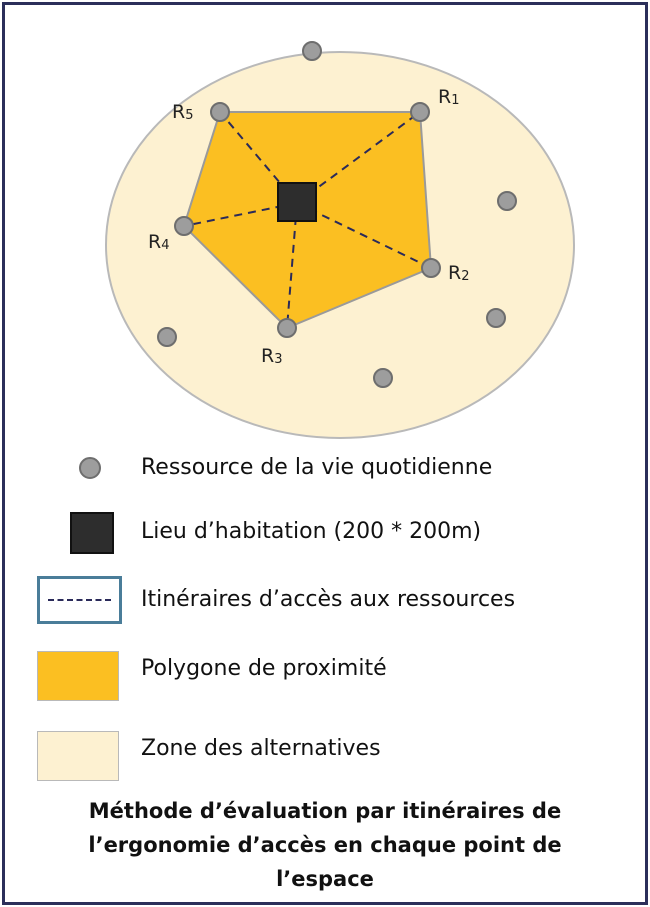 This screenshot has height=907, width=650. What do you see at coordinates (78, 756) in the screenshot?
I see `legend-zone-swatch` at bounding box center [78, 756].